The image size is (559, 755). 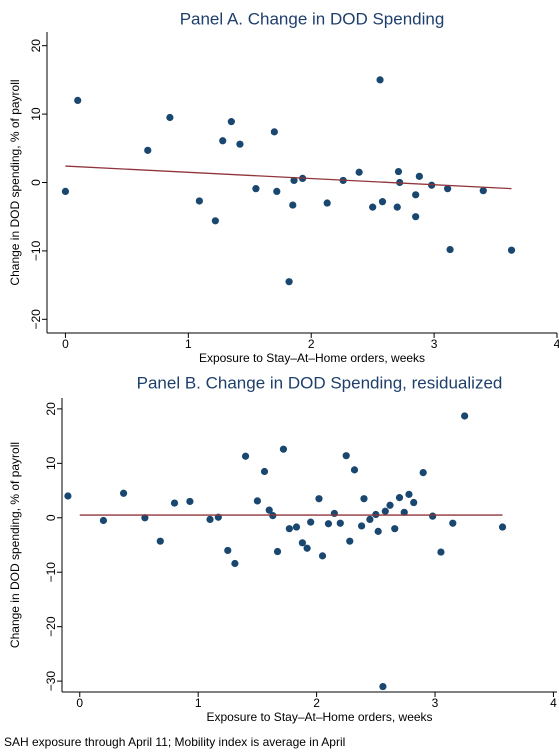 I want to click on x-axis-label: Exposure to Stay–At–Home orders, weeks, so click(x=319, y=717).